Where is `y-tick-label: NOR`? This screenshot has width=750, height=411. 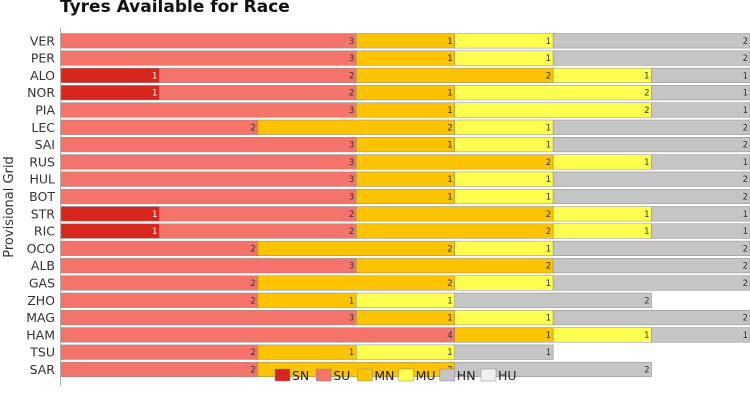 y-tick-label: NOR is located at coordinates (41, 92).